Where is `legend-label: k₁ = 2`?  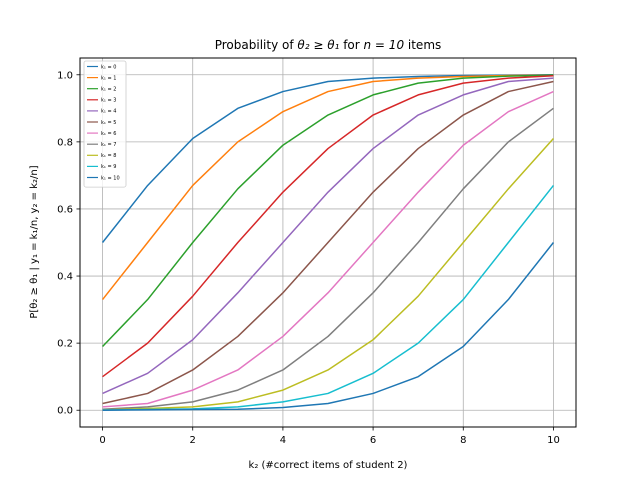 legend-label: k₁ = 2 is located at coordinates (108, 90).